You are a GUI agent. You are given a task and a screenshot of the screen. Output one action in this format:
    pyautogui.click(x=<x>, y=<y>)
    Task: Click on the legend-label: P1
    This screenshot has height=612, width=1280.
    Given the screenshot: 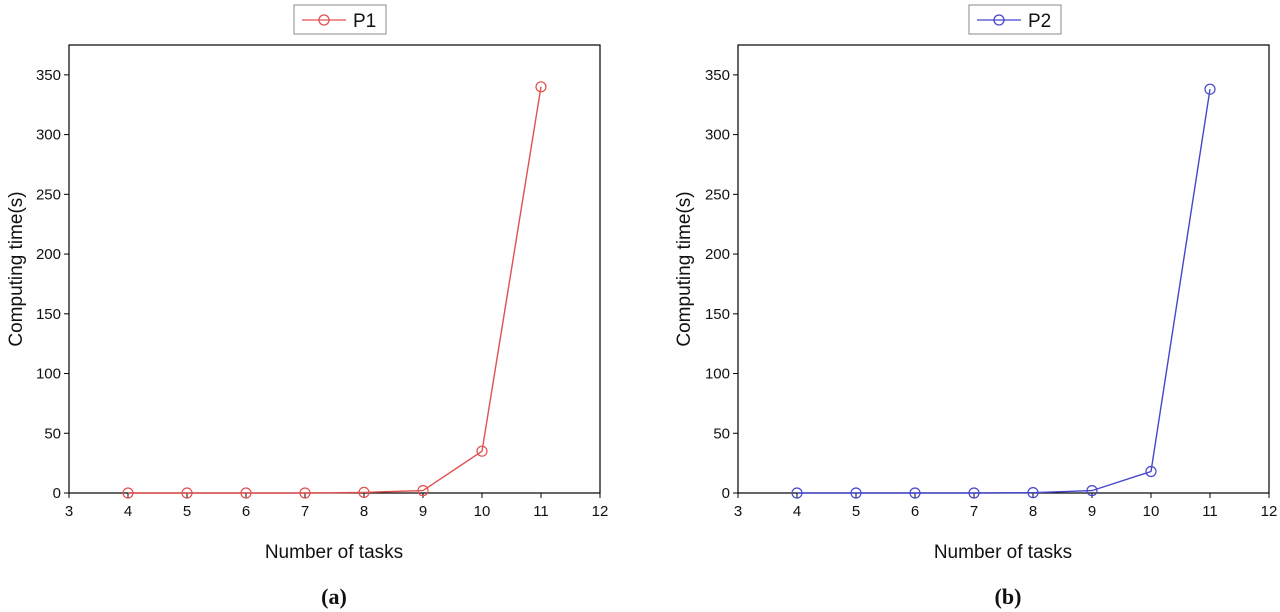 What is the action you would take?
    pyautogui.click(x=364, y=21)
    